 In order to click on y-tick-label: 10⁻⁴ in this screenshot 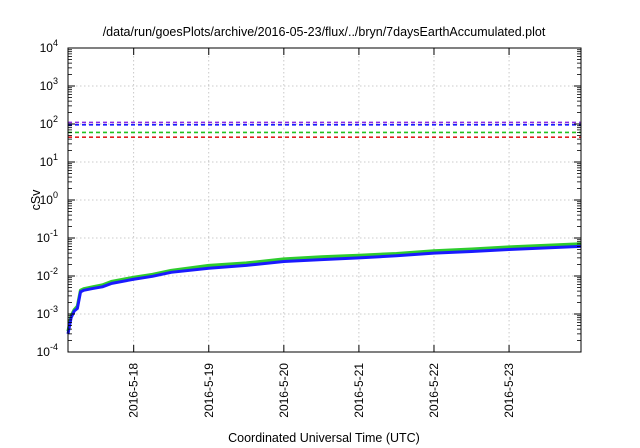, I will do `click(47, 350)`.